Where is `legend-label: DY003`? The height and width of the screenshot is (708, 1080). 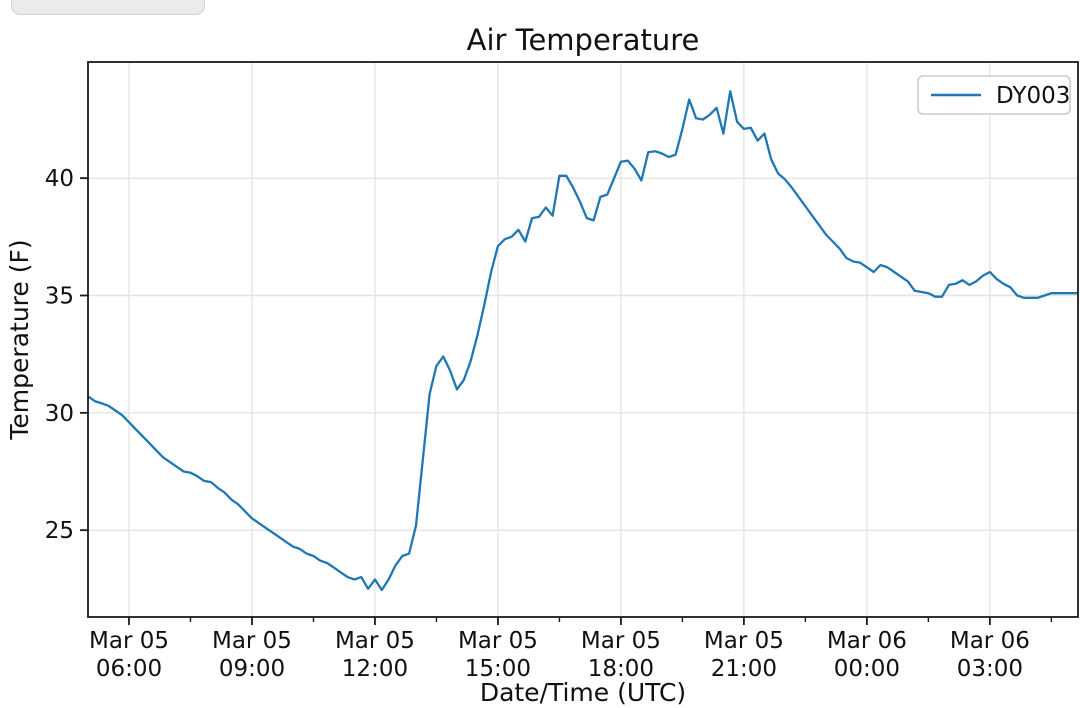
legend-label: DY003 is located at coordinates (1033, 96).